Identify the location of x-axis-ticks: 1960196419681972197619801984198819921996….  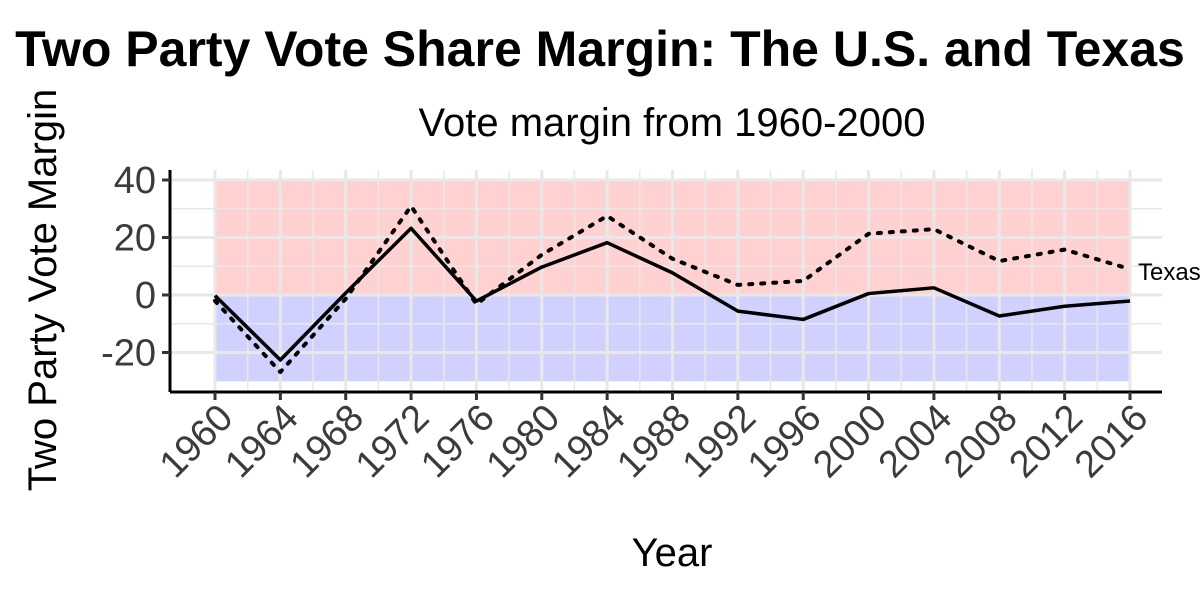
(654, 439).